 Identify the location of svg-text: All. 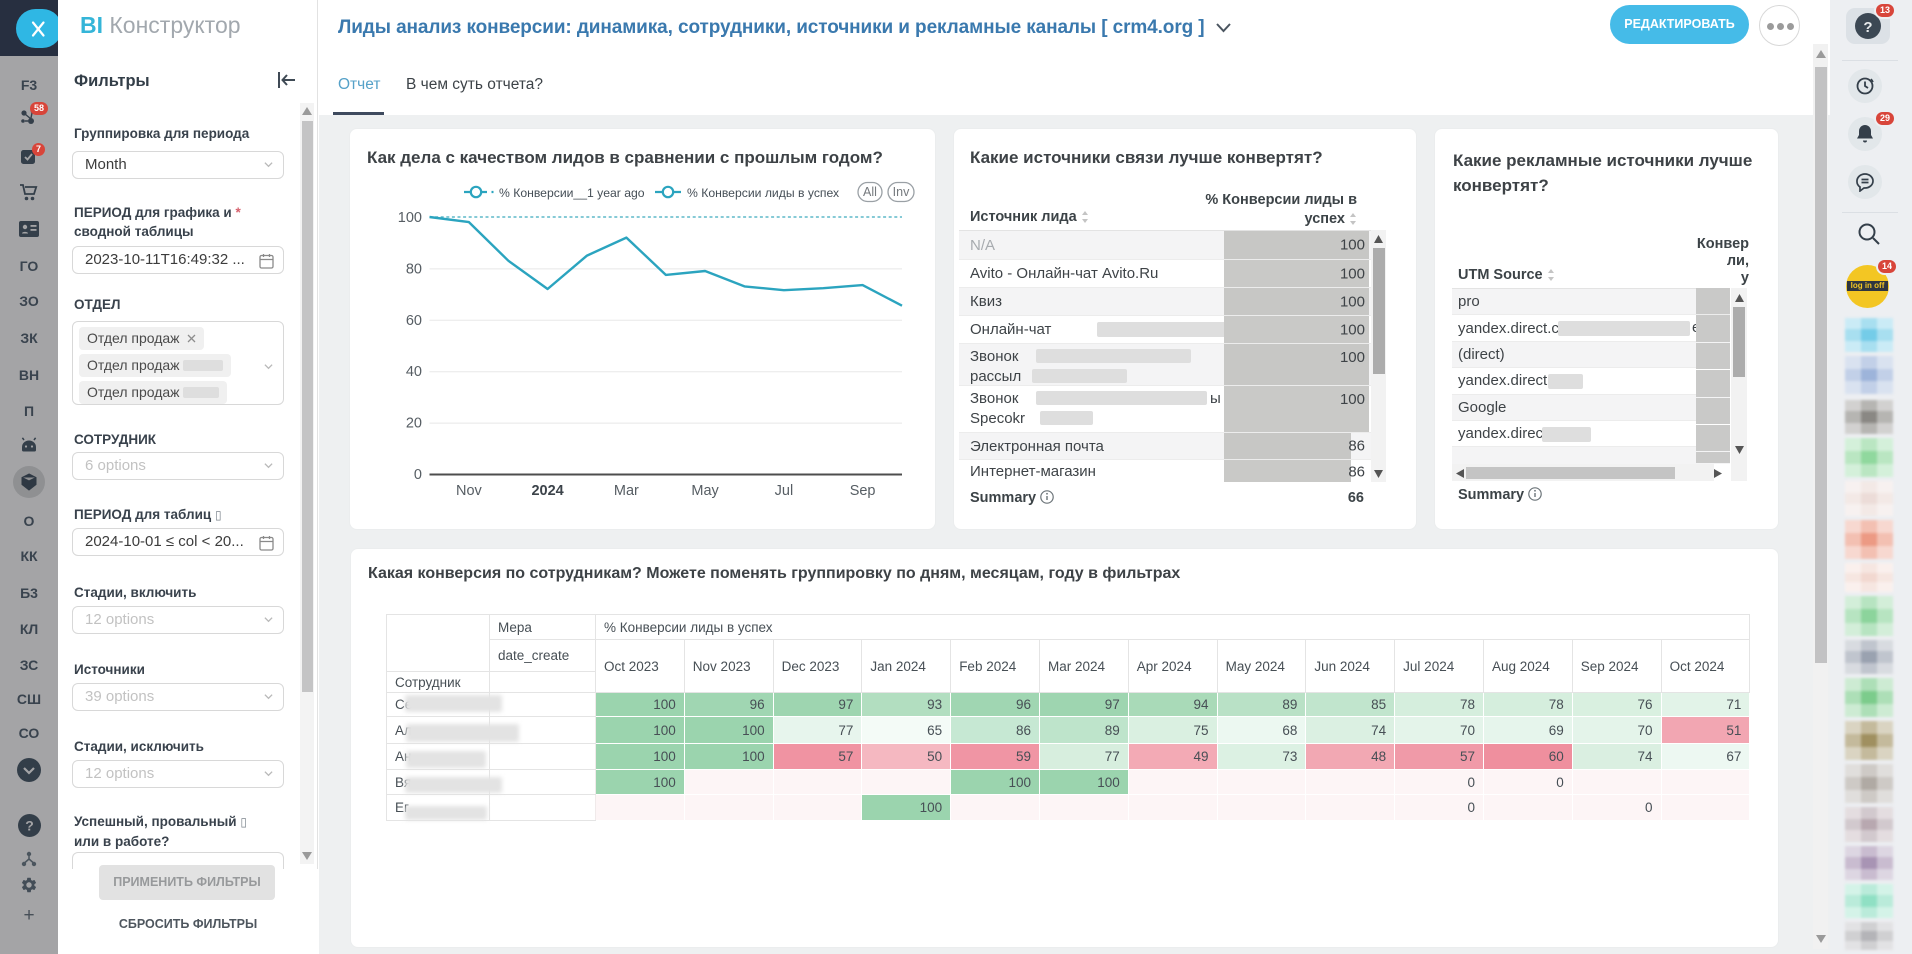
(870, 192).